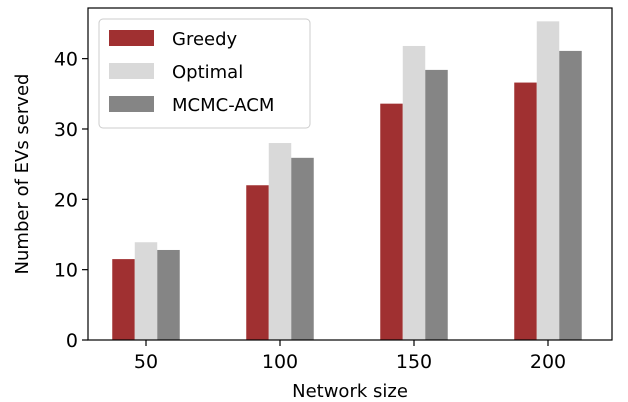 This screenshot has height=402, width=628. What do you see at coordinates (72, 341) in the screenshot?
I see `y-tick-label: 0` at bounding box center [72, 341].